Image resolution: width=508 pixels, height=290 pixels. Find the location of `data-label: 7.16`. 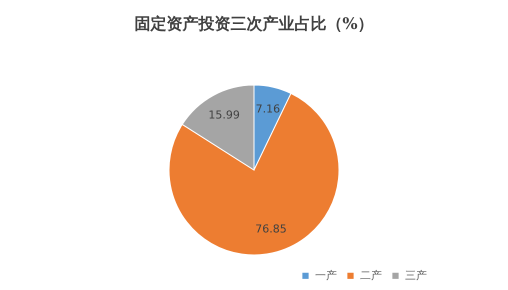

data-label: 7.16 is located at coordinates (268, 109).